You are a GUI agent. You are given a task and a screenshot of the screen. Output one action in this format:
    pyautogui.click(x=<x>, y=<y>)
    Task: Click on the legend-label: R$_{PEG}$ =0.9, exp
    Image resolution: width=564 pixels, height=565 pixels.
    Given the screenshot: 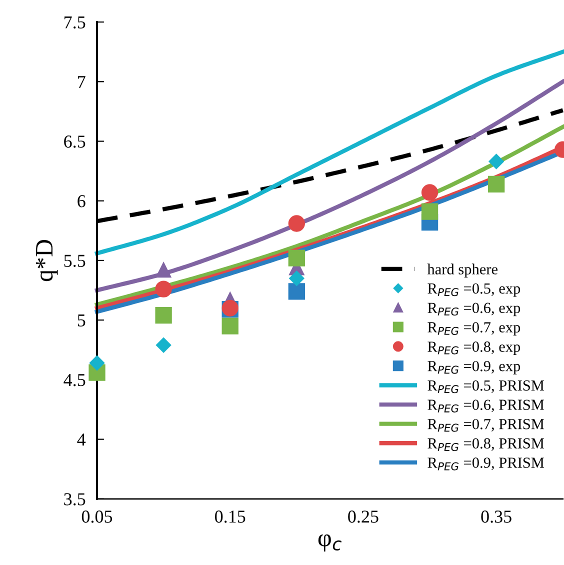 What is the action you would take?
    pyautogui.click(x=474, y=367)
    